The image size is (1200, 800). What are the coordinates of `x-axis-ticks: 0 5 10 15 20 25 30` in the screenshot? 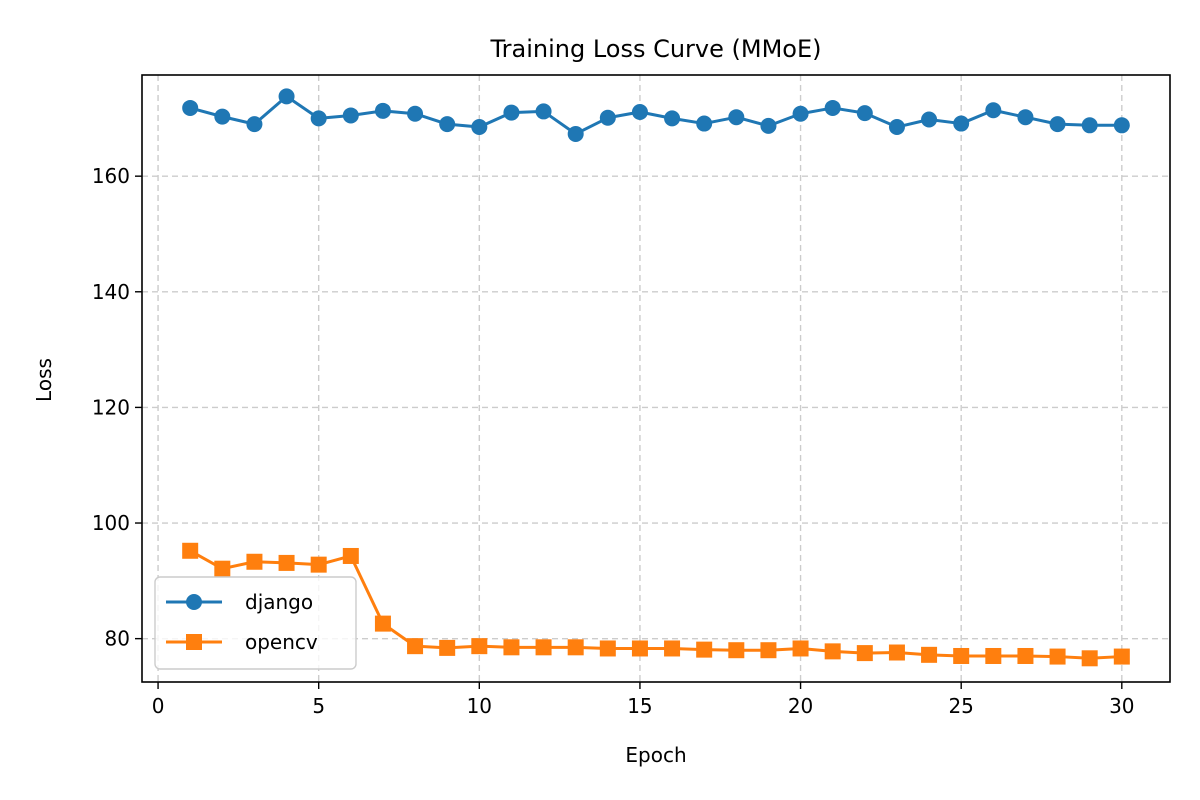 It's located at (643, 700).